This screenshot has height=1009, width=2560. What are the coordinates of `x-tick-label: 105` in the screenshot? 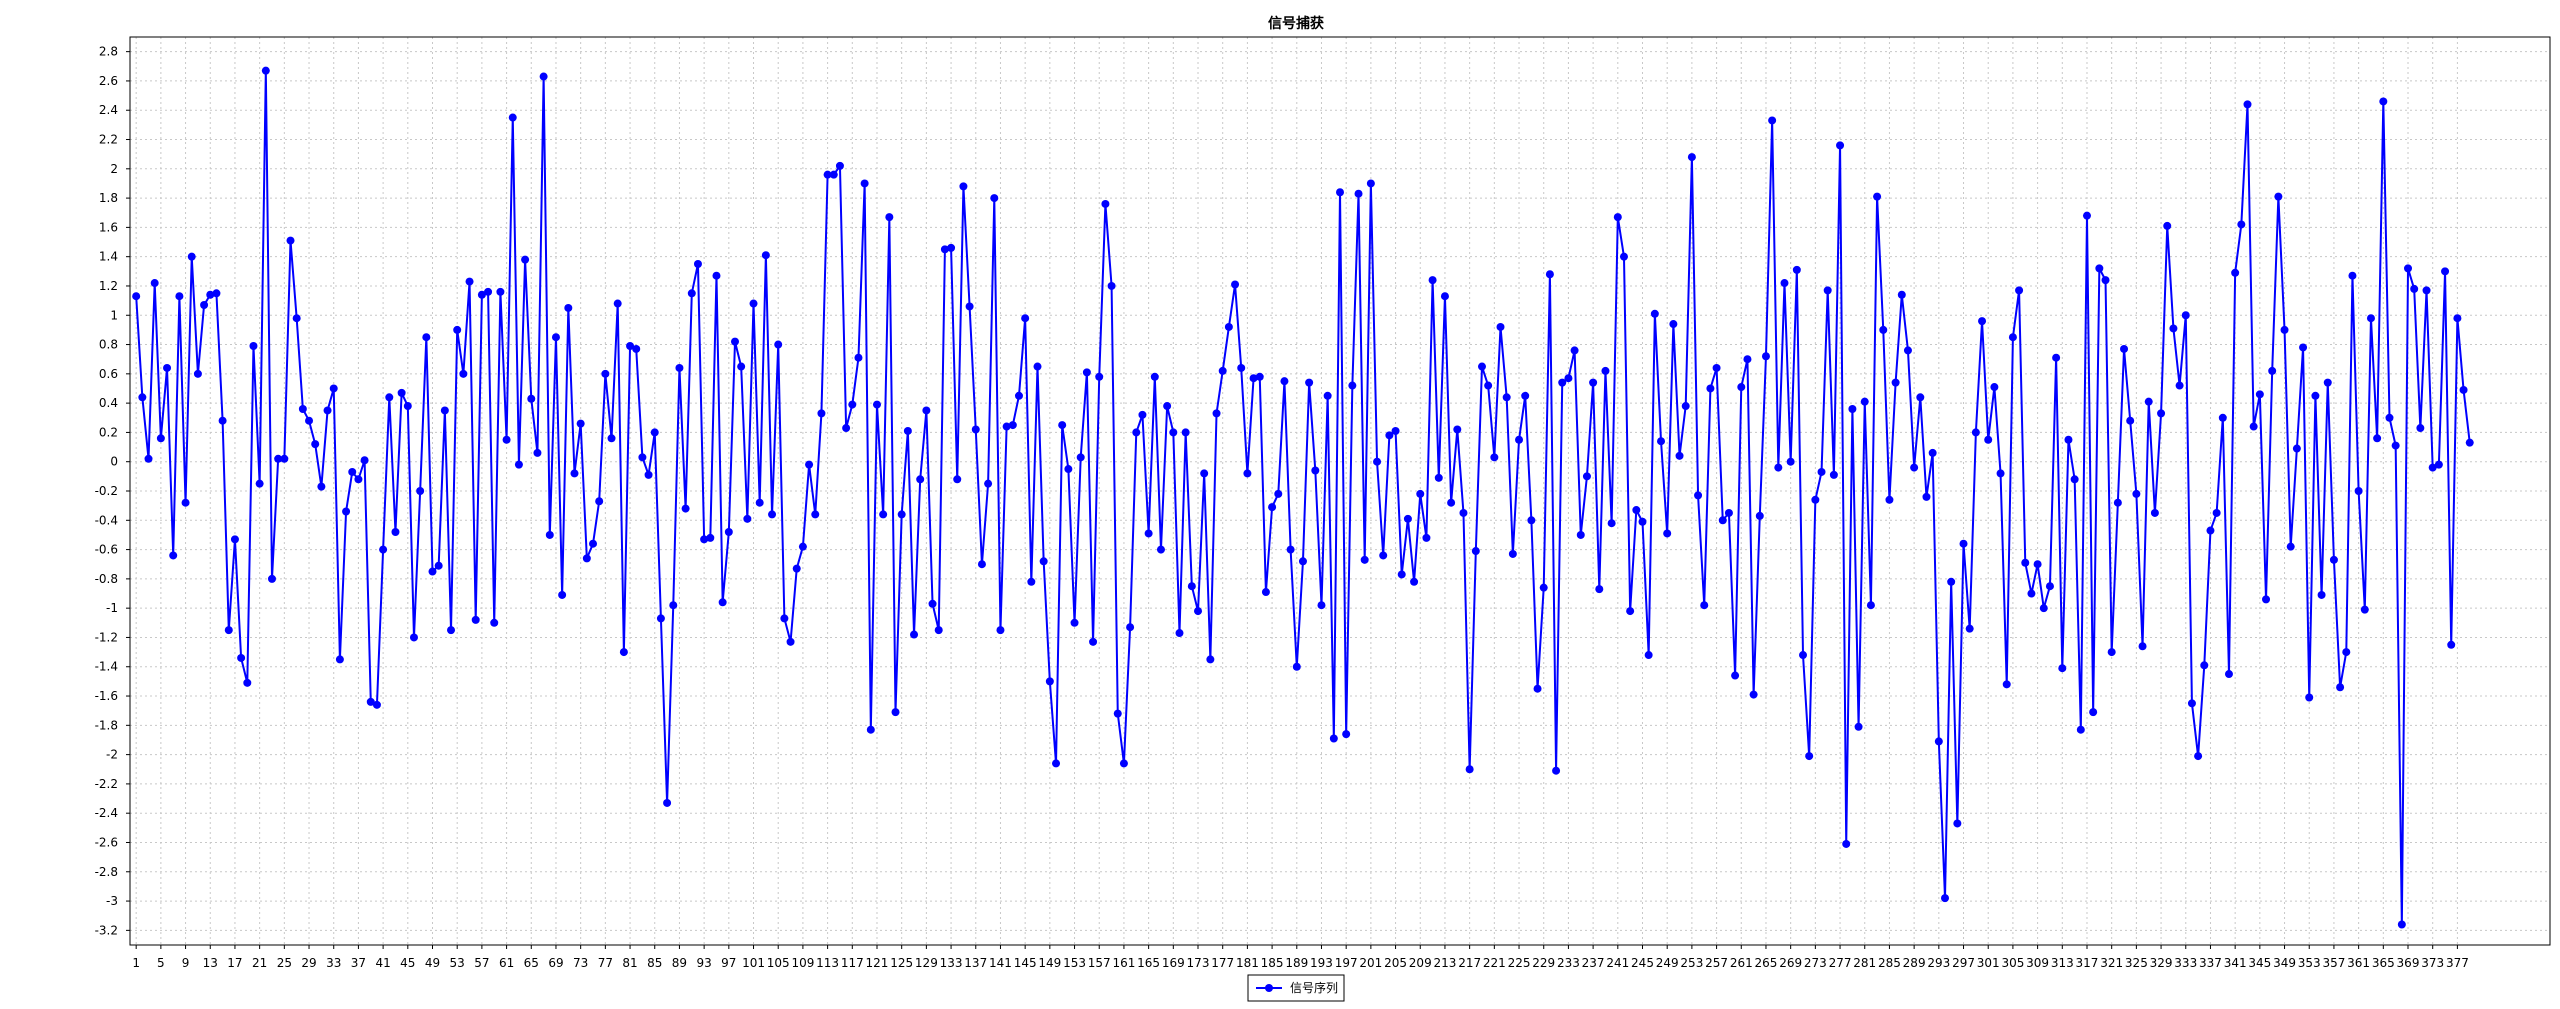 It's located at (778, 963).